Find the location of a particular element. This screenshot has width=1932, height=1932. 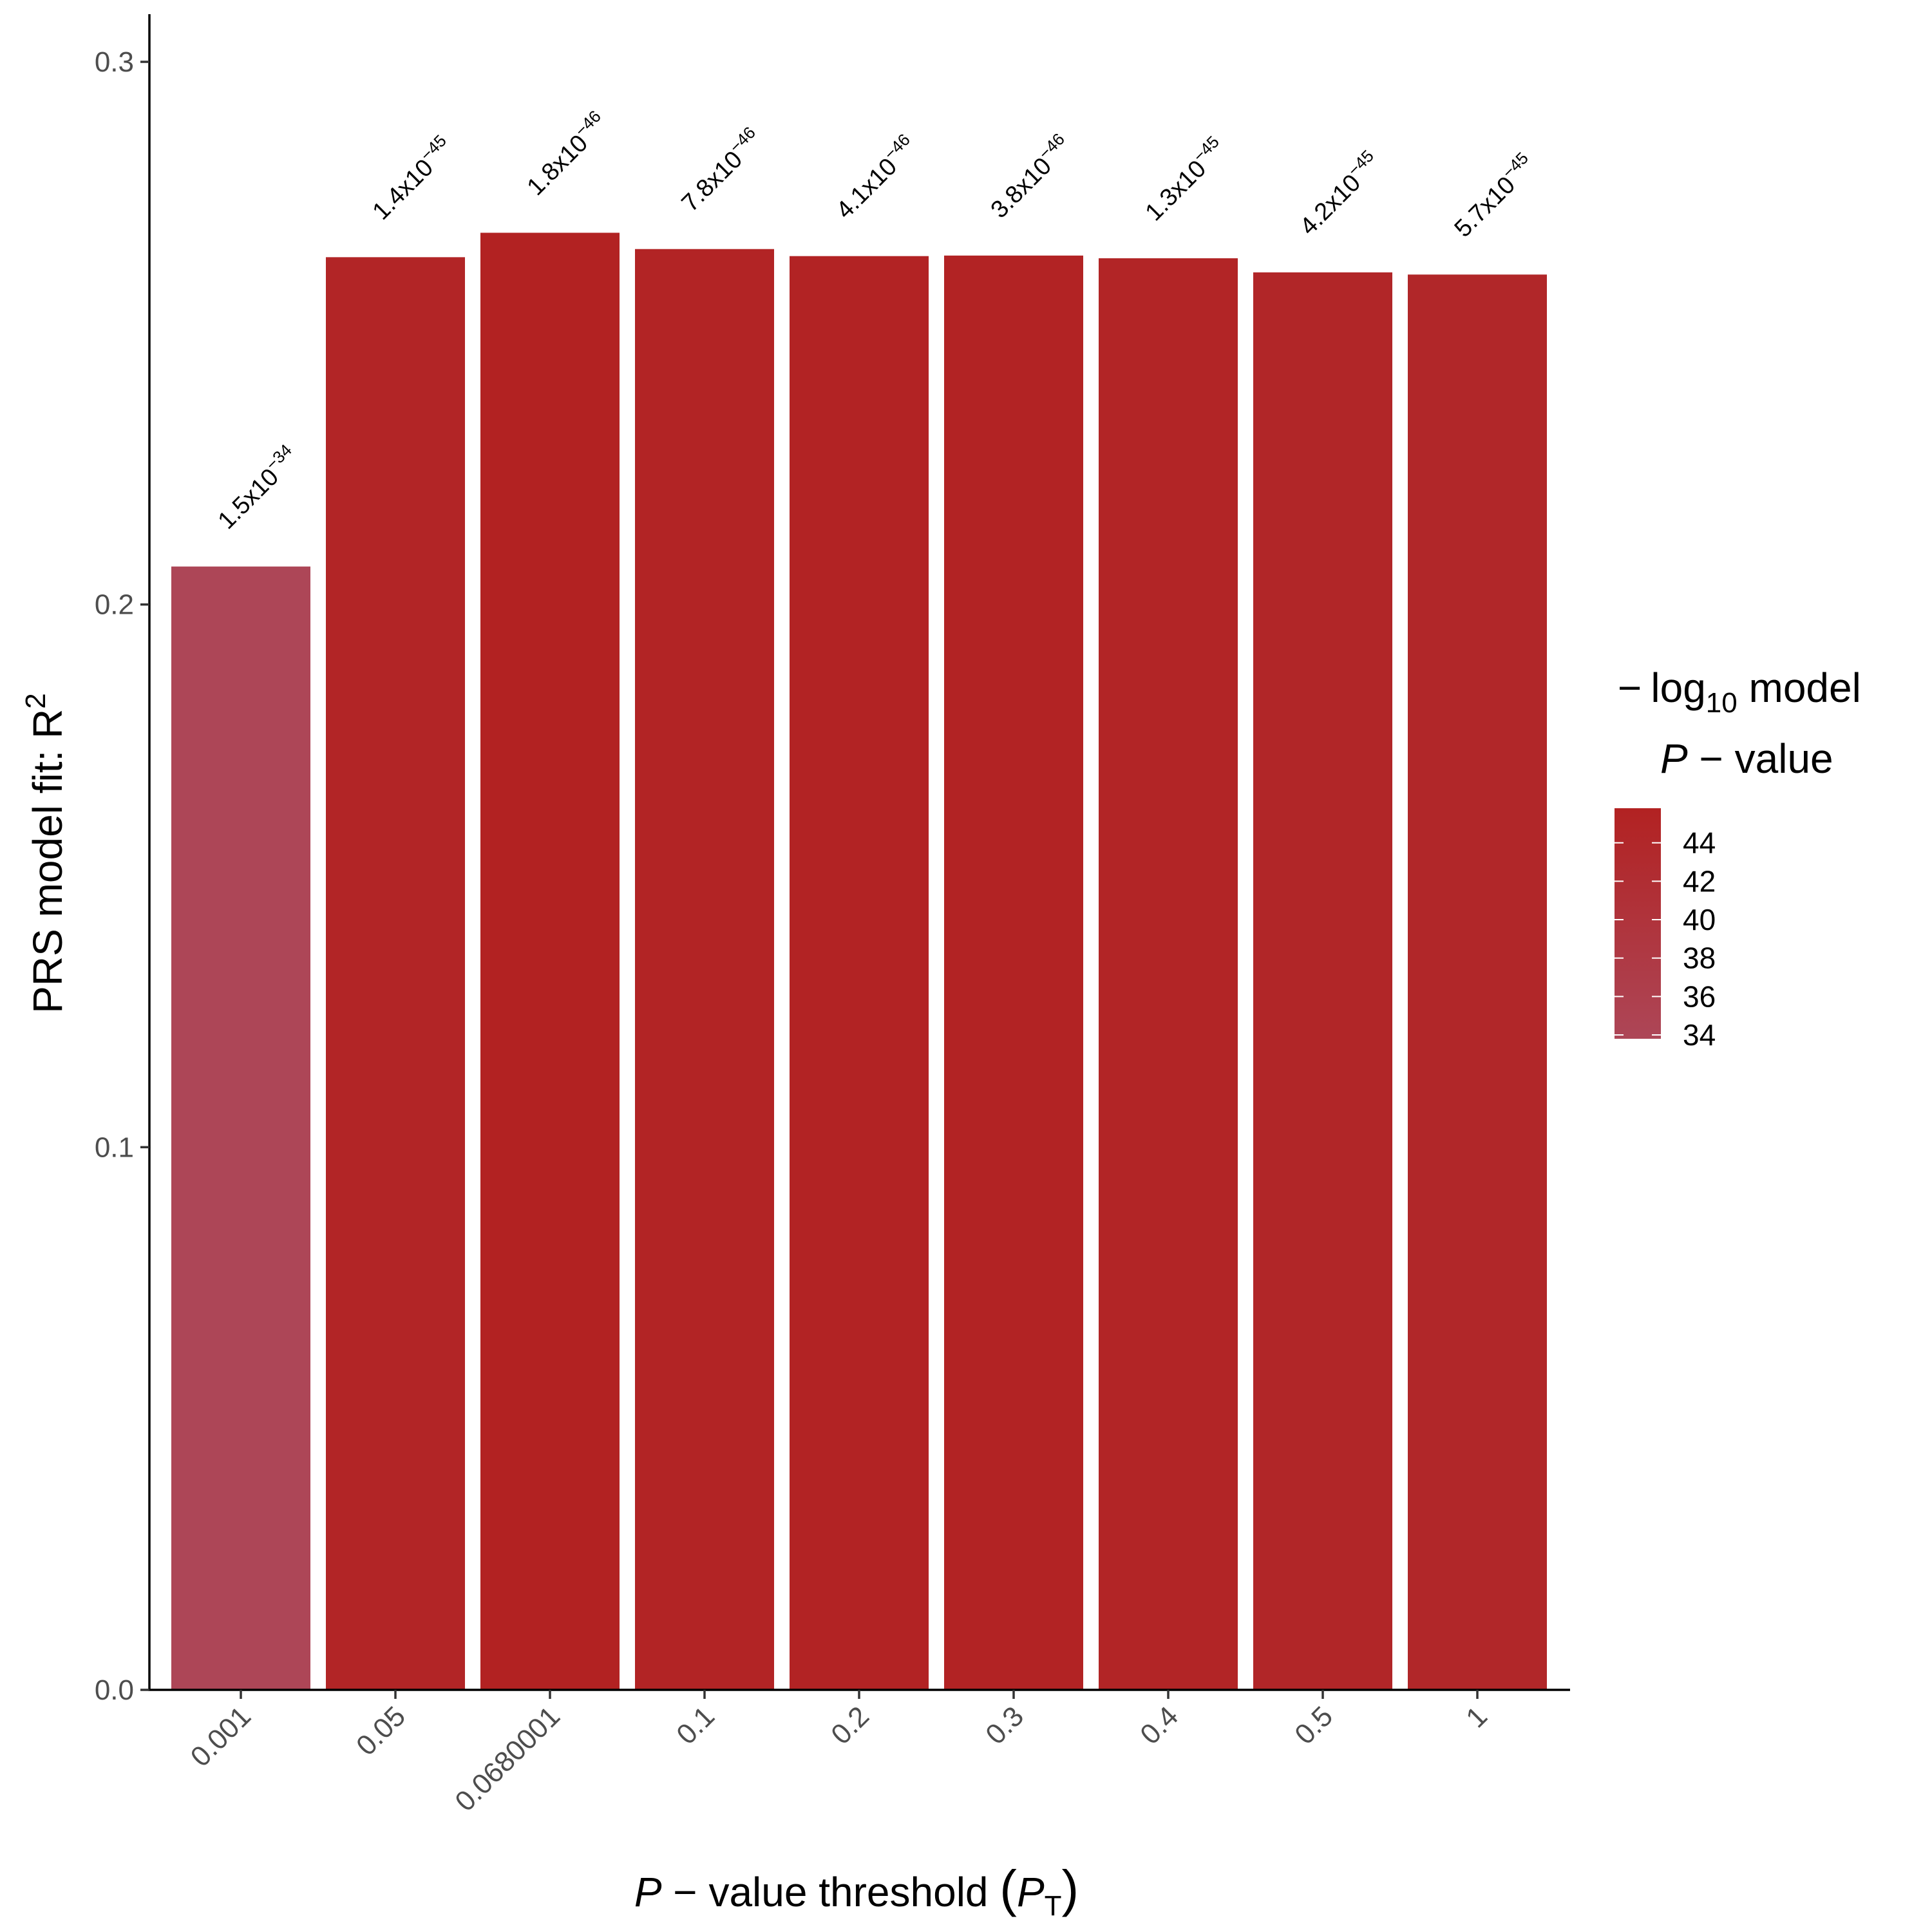

legend-label: 40 is located at coordinates (1700, 919).